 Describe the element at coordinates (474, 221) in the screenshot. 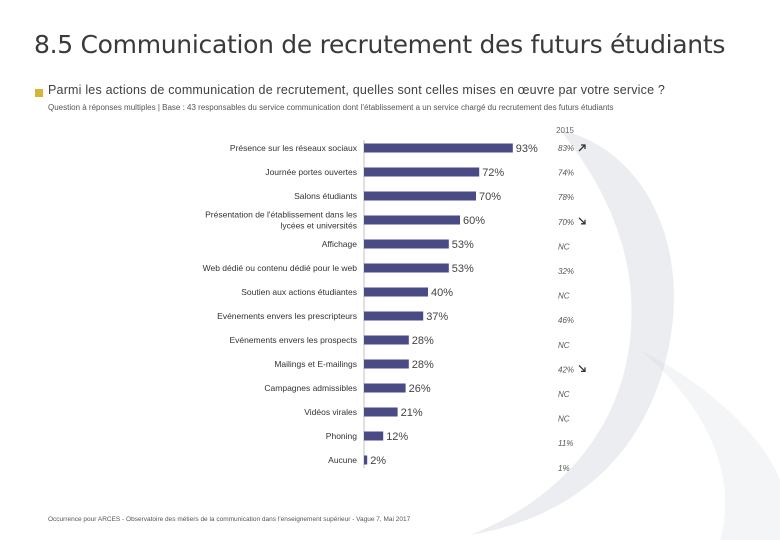

I see `value-label: 60%` at that location.